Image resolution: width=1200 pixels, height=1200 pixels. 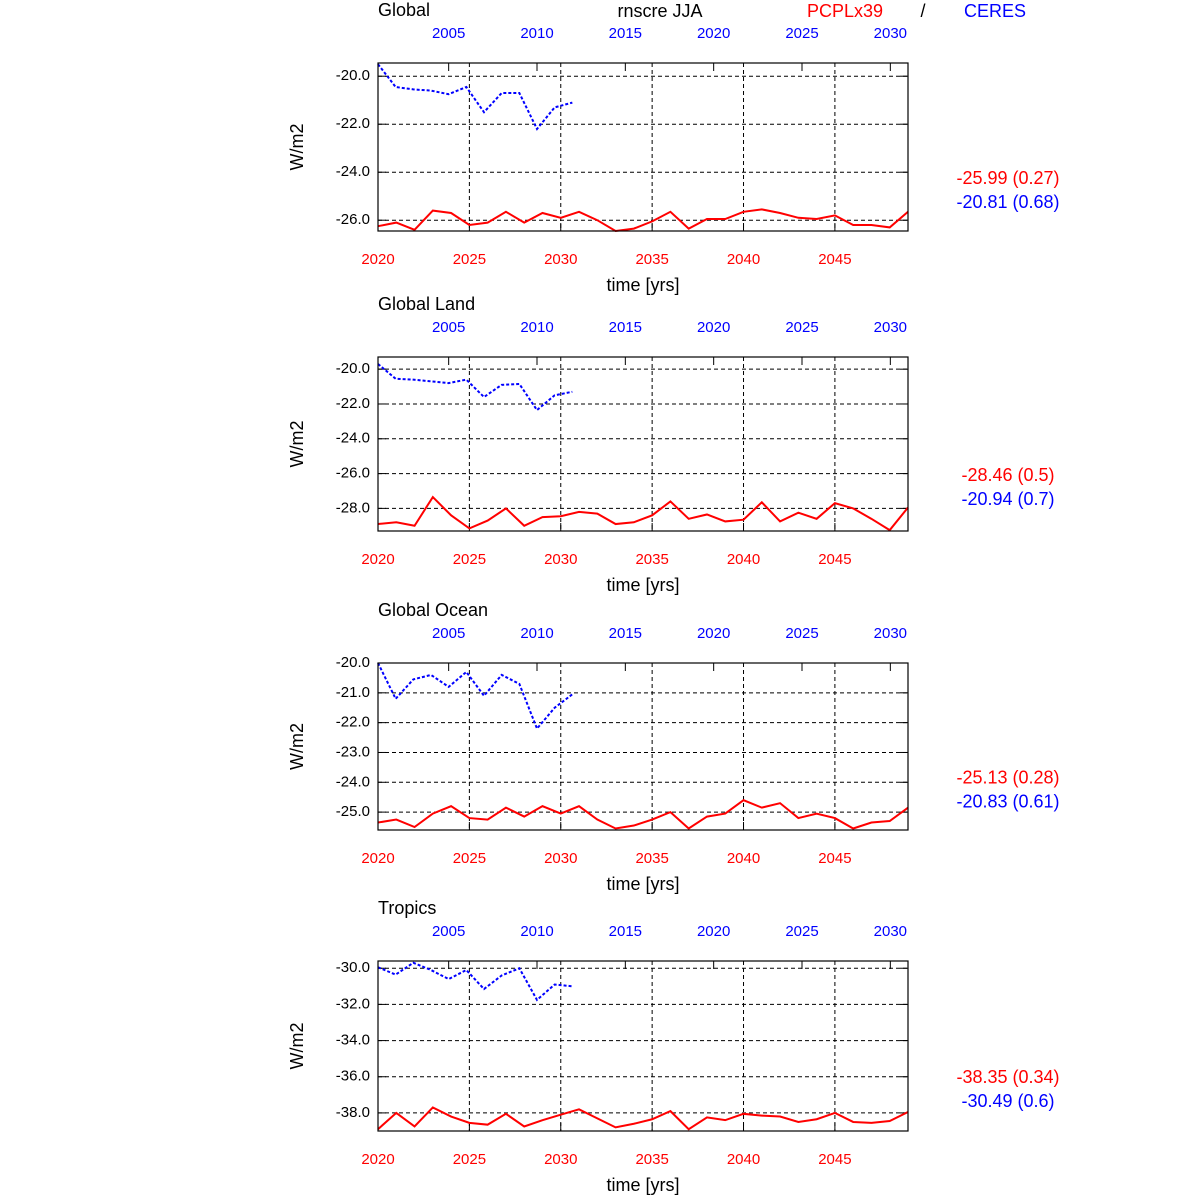 I want to click on panel-title: Tropics, so click(x=407, y=908).